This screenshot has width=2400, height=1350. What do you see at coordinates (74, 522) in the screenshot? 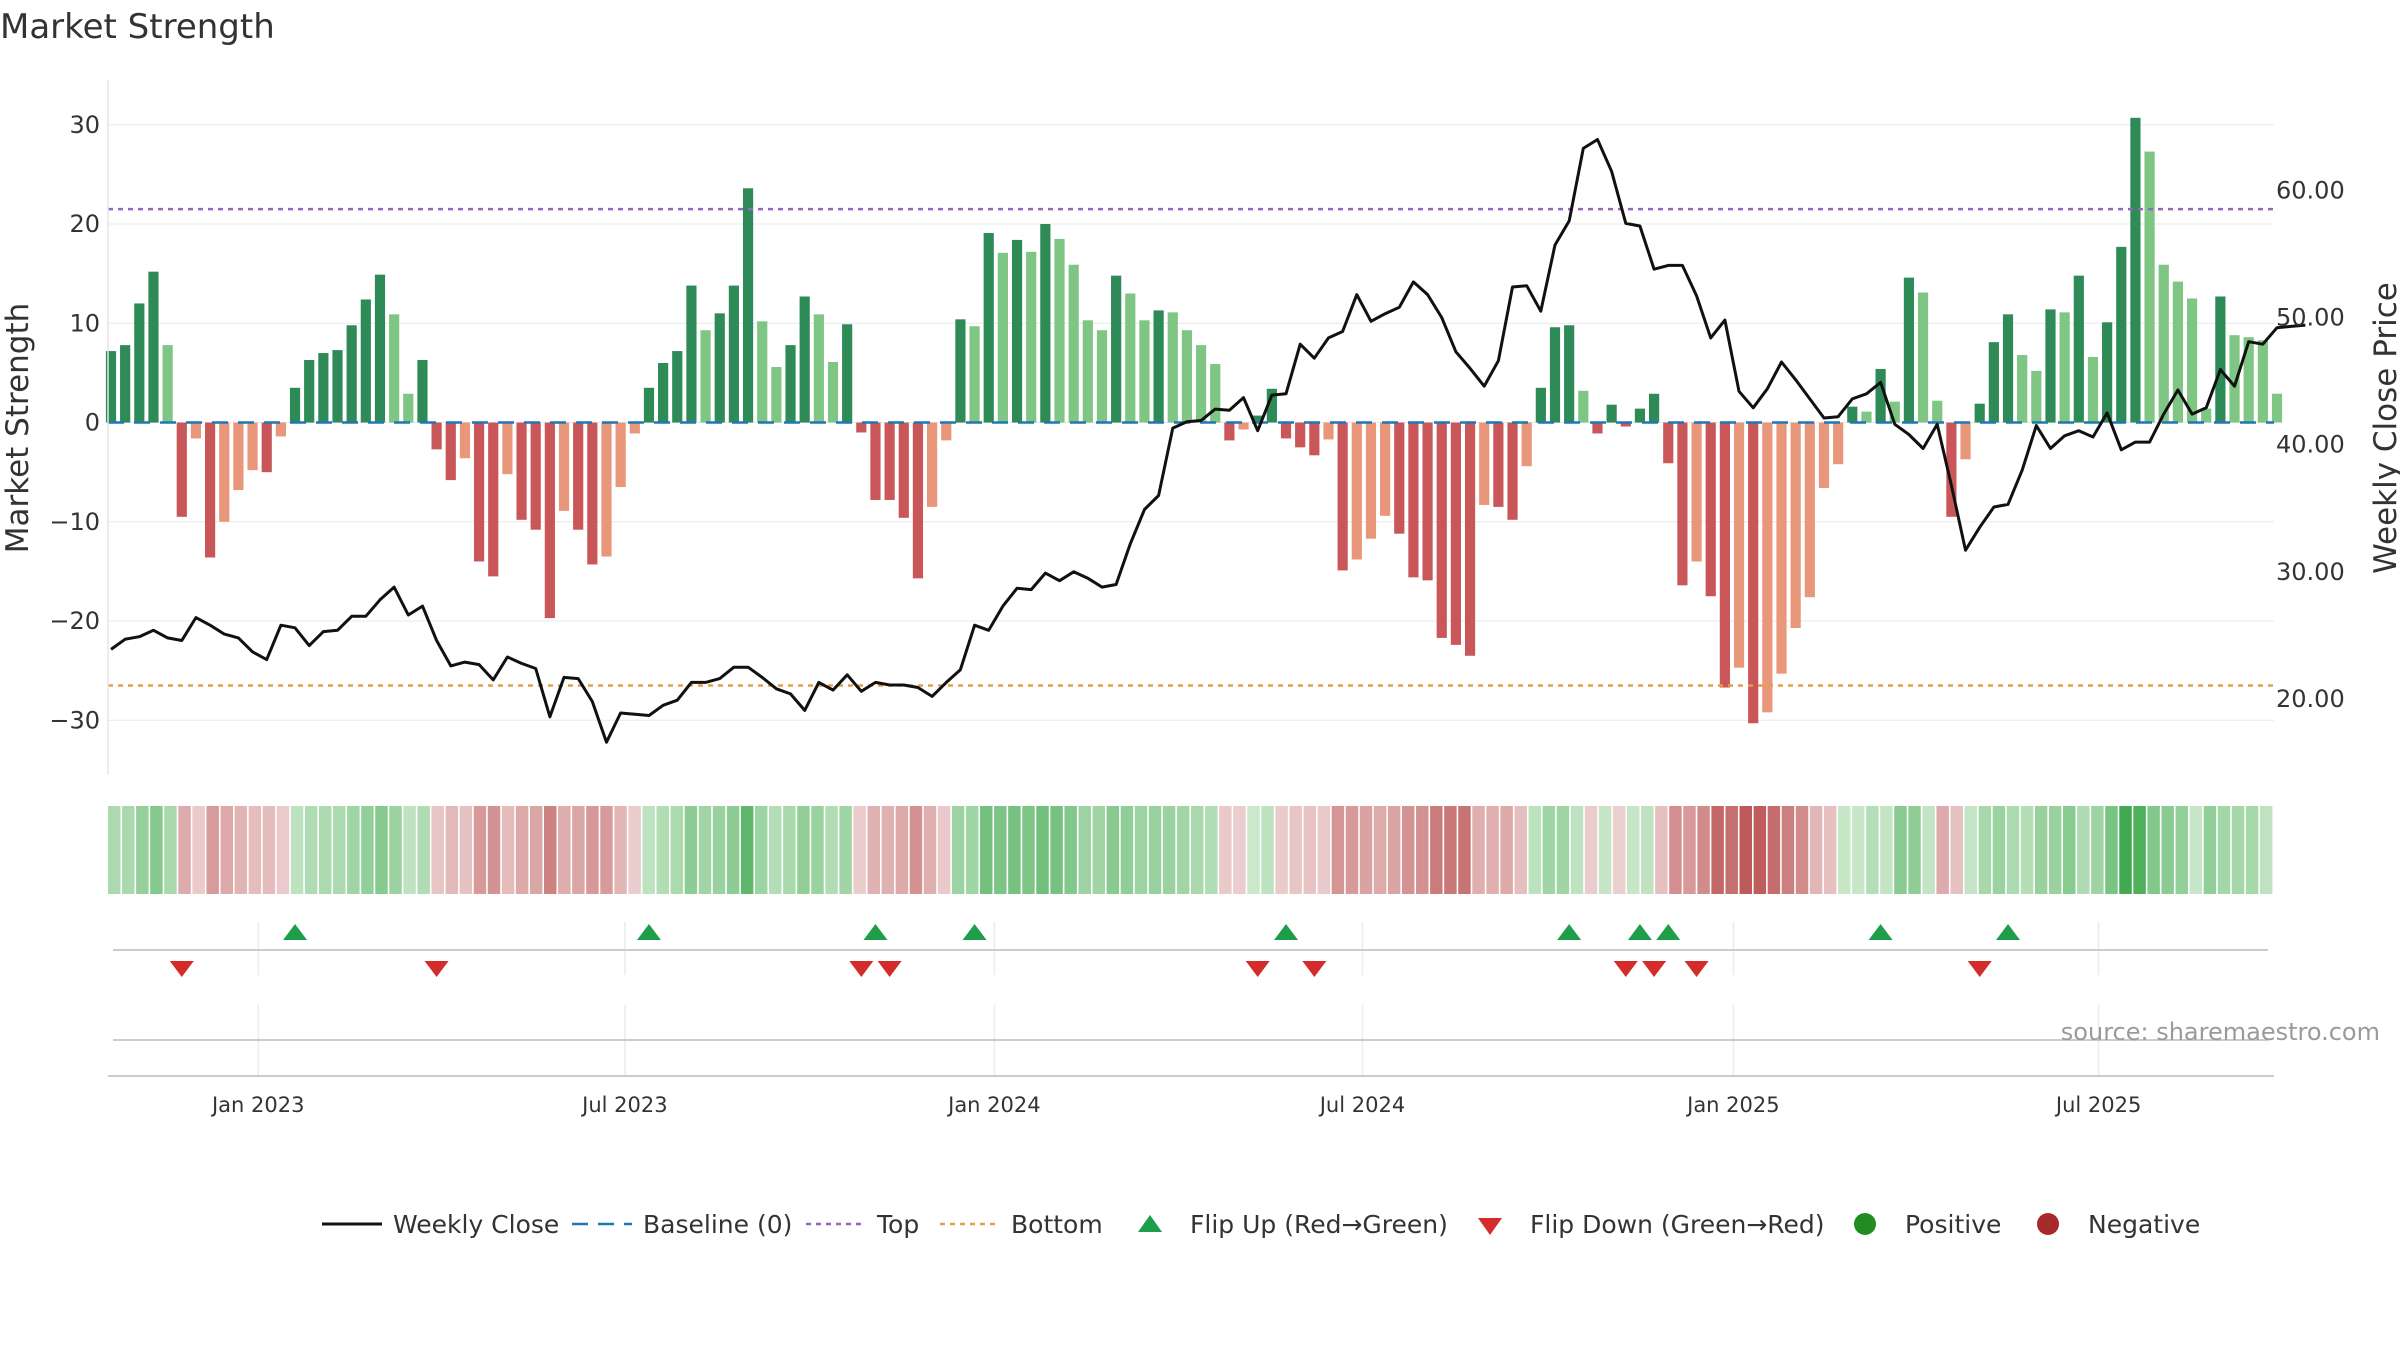
I see `y-tick-left: −10` at bounding box center [74, 522].